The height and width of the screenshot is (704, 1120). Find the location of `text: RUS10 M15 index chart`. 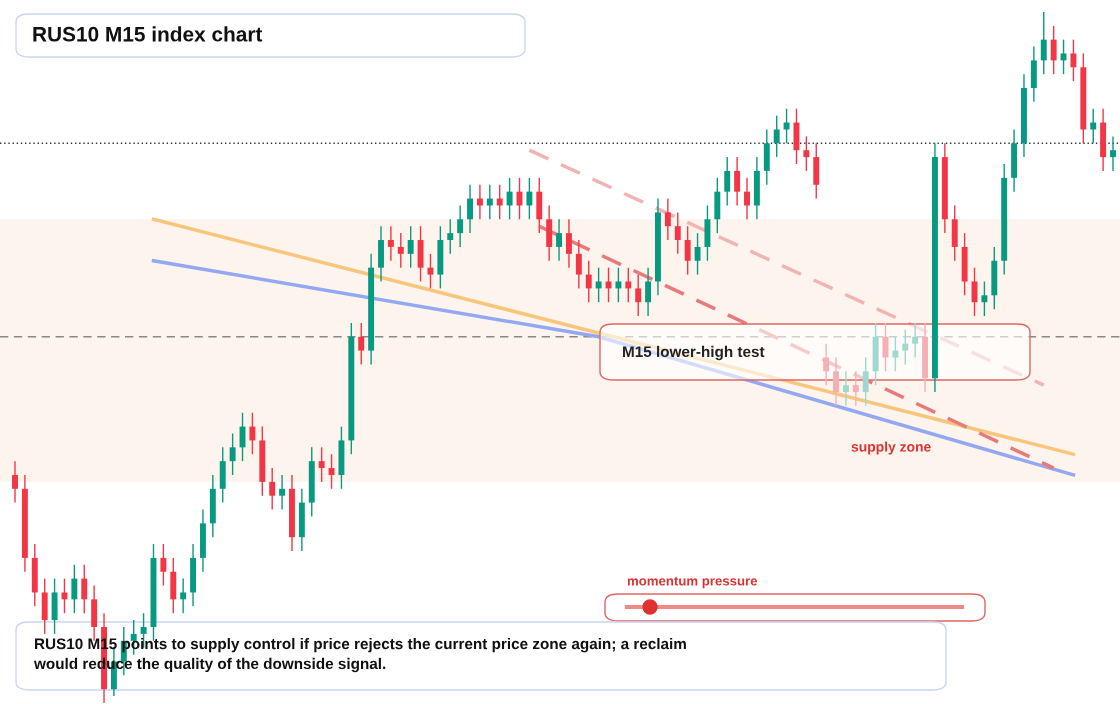

text: RUS10 M15 index chart is located at coordinates (148, 34).